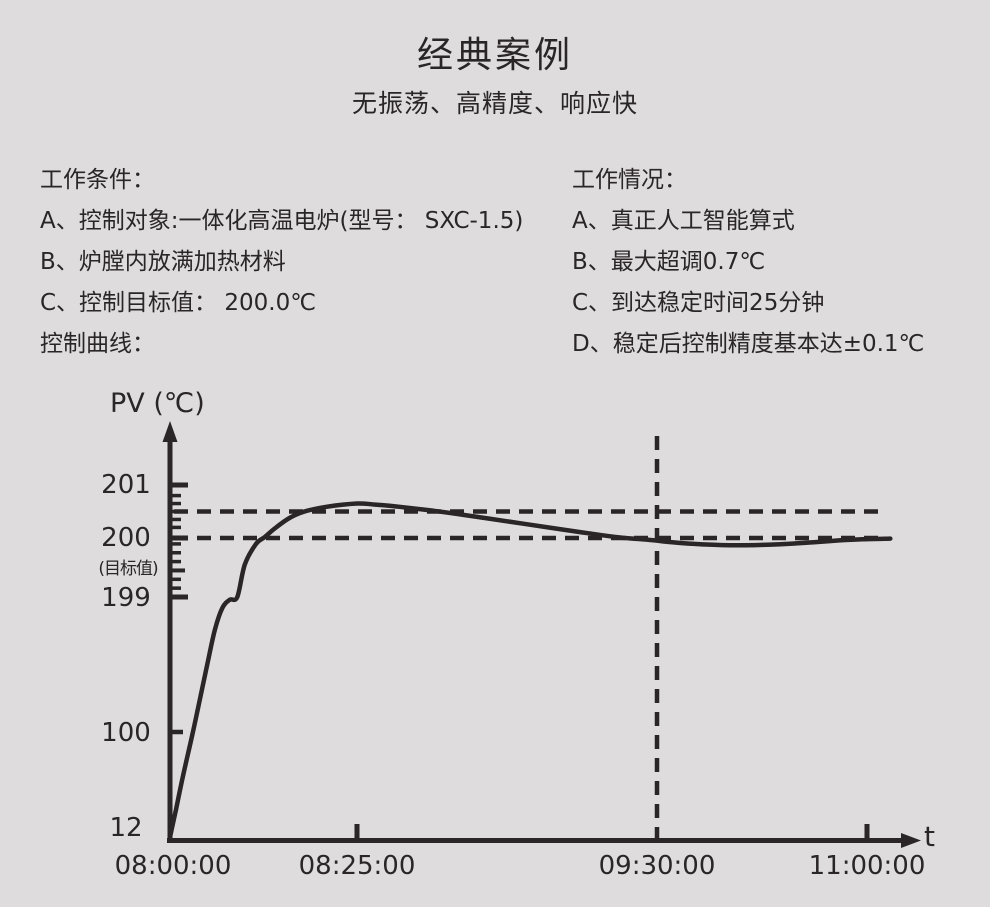 Image resolution: width=990 pixels, height=907 pixels. I want to click on result-item-d: D、稳定后控制精度基本达±0.1℃, so click(748, 344).